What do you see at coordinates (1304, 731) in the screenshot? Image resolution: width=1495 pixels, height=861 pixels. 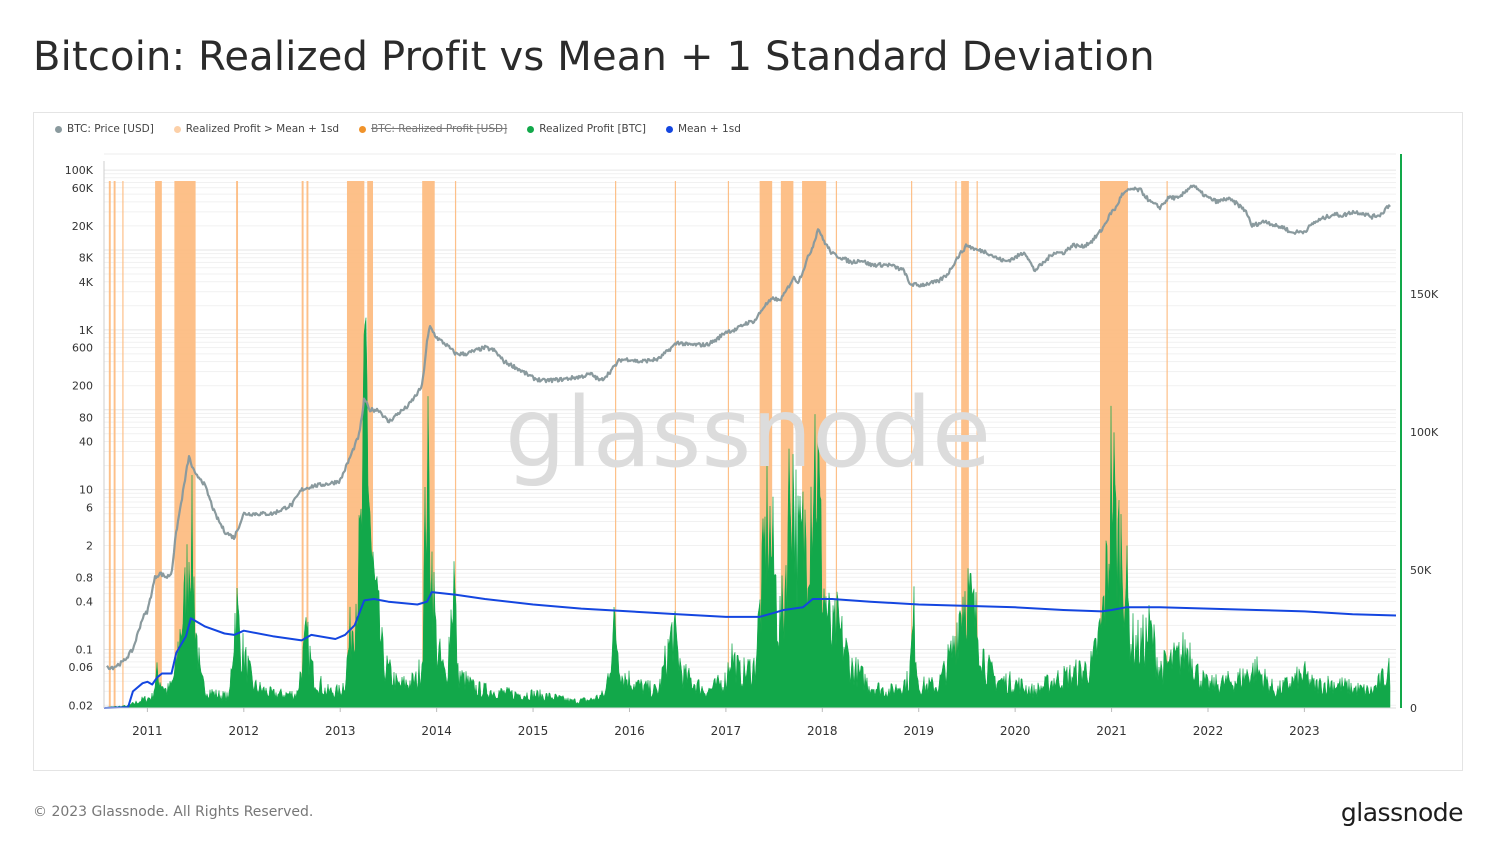 I see `x-tick-label: 2023` at bounding box center [1304, 731].